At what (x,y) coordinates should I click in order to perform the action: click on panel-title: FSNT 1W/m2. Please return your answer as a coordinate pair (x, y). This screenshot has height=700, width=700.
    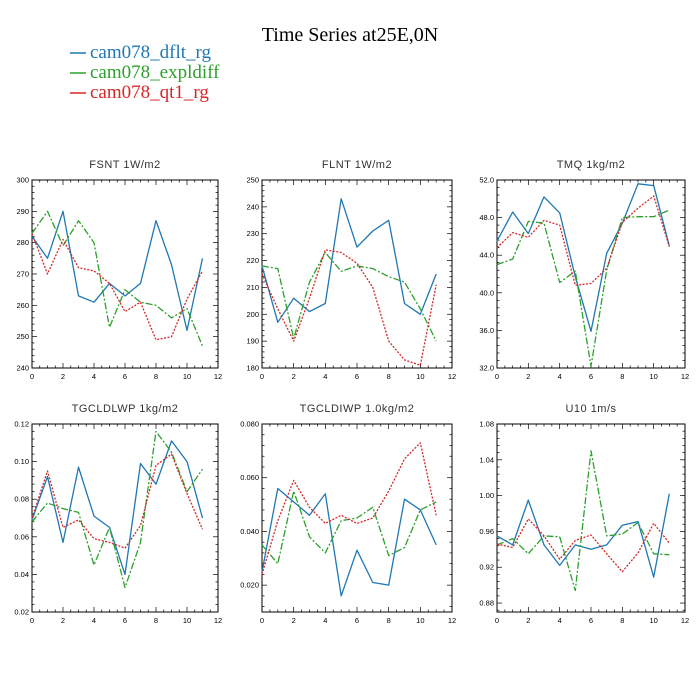
    Looking at the image, I should click on (124, 165).